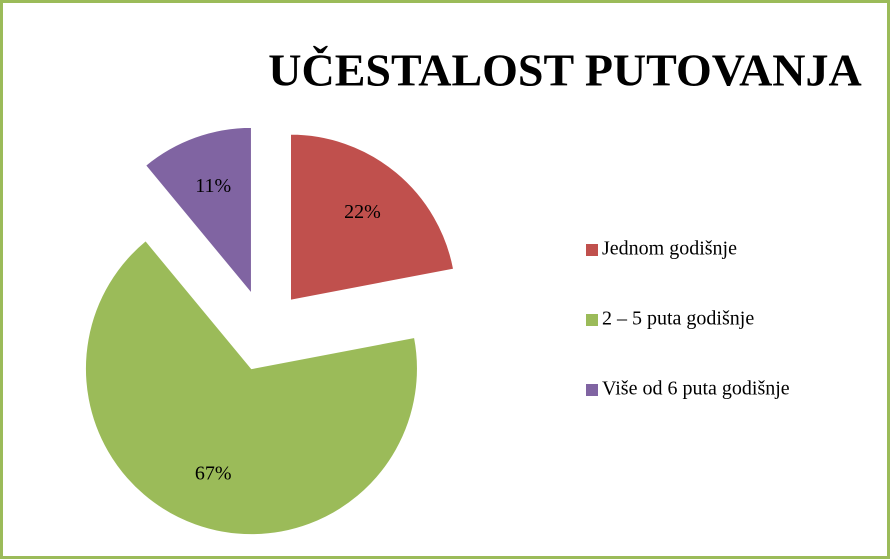 The height and width of the screenshot is (559, 890). What do you see at coordinates (362, 212) in the screenshot?
I see `data-label: 22%` at bounding box center [362, 212].